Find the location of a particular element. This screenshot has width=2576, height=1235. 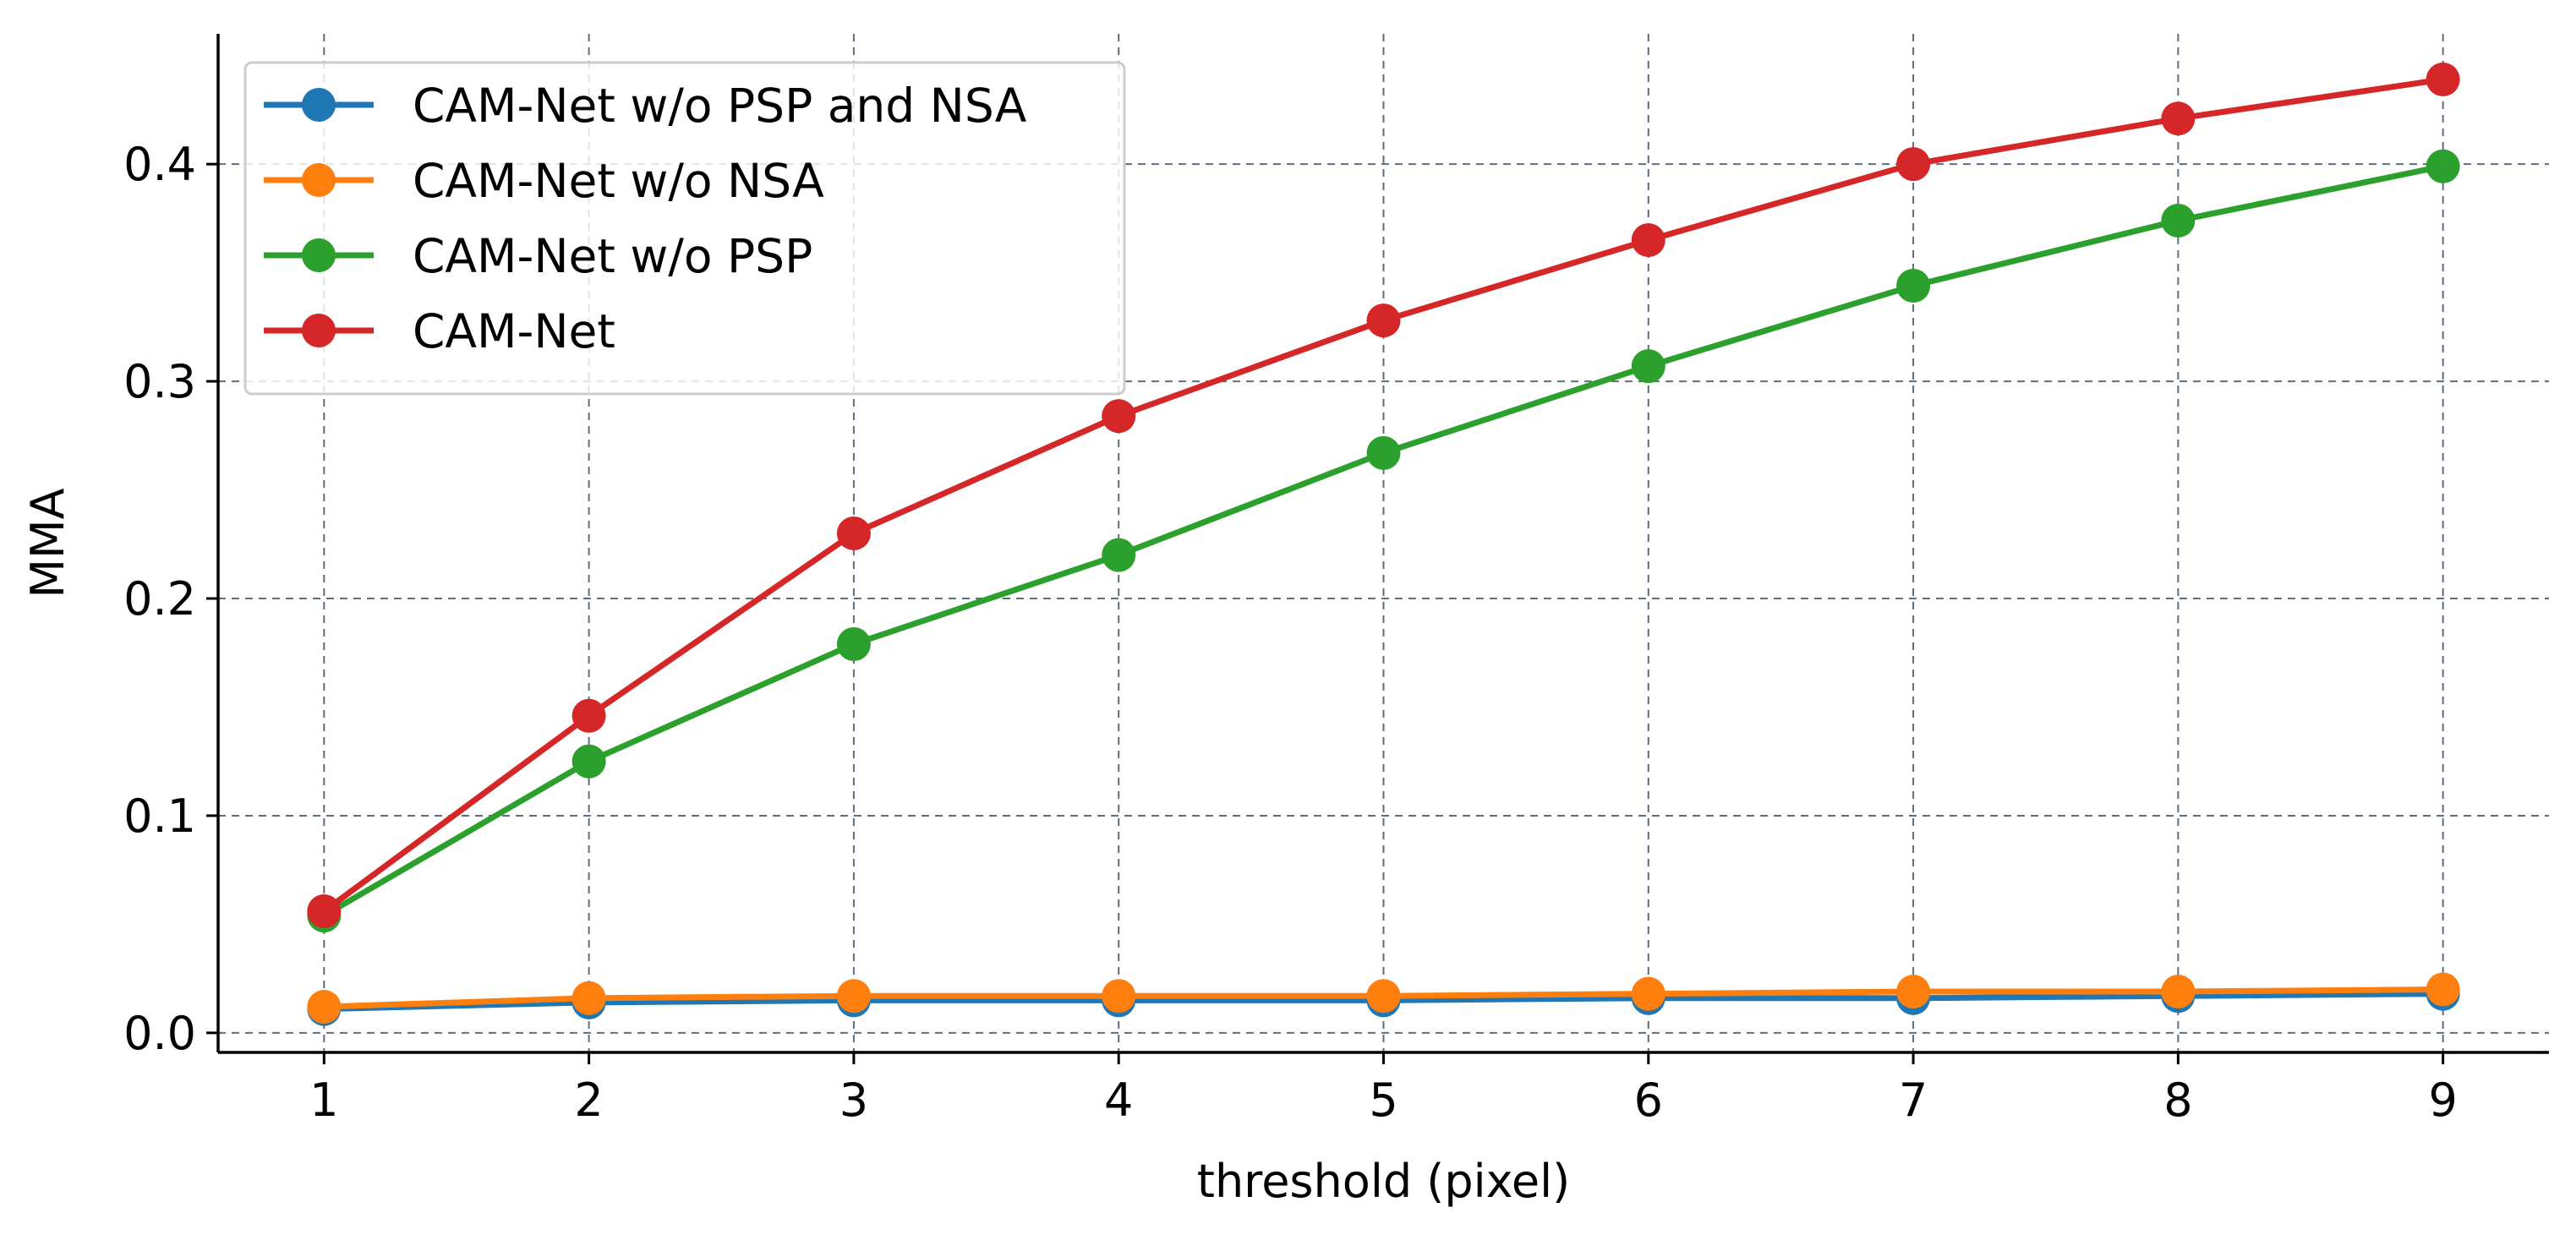

x-tick-label-3: 3 is located at coordinates (854, 1100).